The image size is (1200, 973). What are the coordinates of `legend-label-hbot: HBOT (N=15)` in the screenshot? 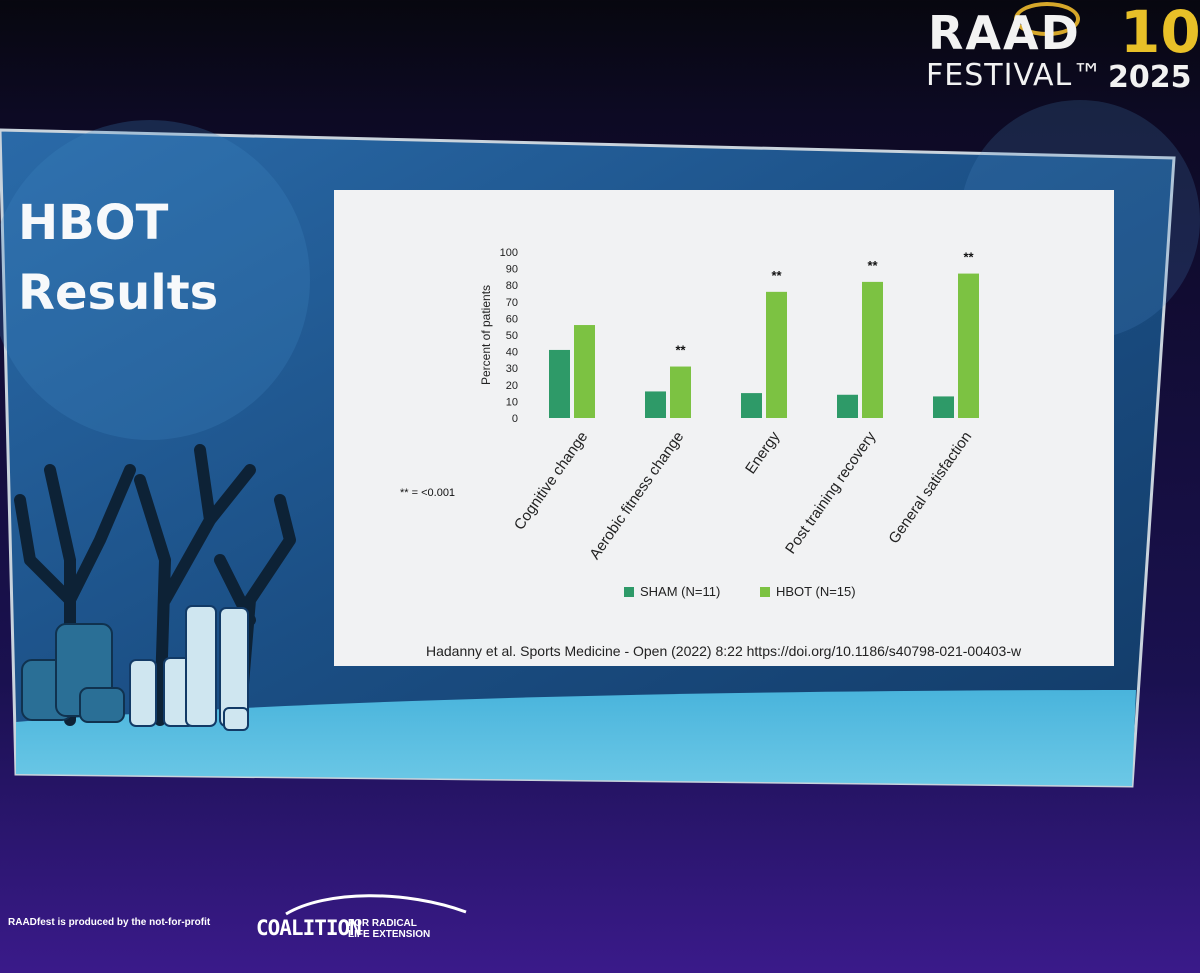 It's located at (816, 591).